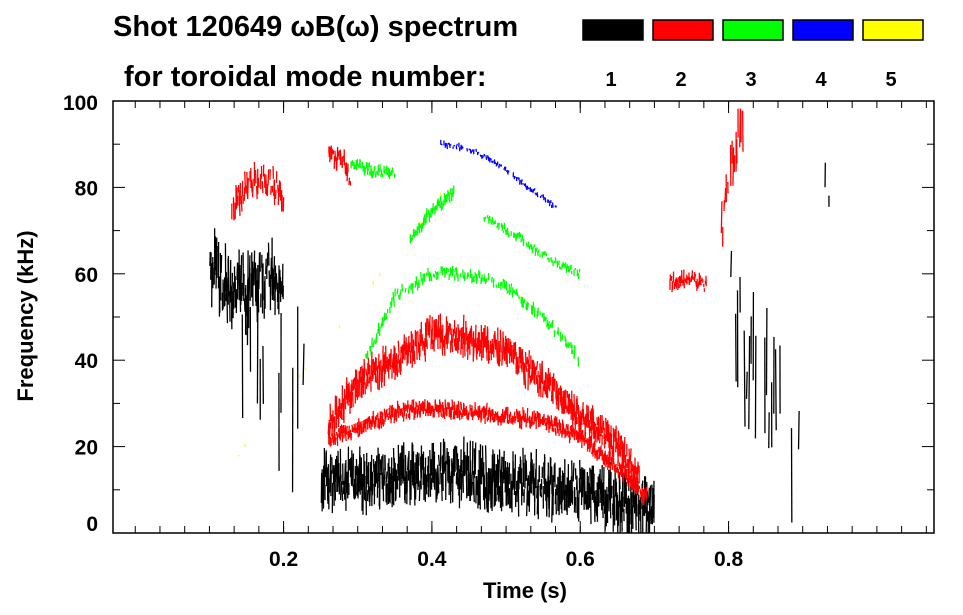 The image size is (963, 615). Describe the element at coordinates (86, 188) in the screenshot. I see `y-tick-label: 80` at that location.